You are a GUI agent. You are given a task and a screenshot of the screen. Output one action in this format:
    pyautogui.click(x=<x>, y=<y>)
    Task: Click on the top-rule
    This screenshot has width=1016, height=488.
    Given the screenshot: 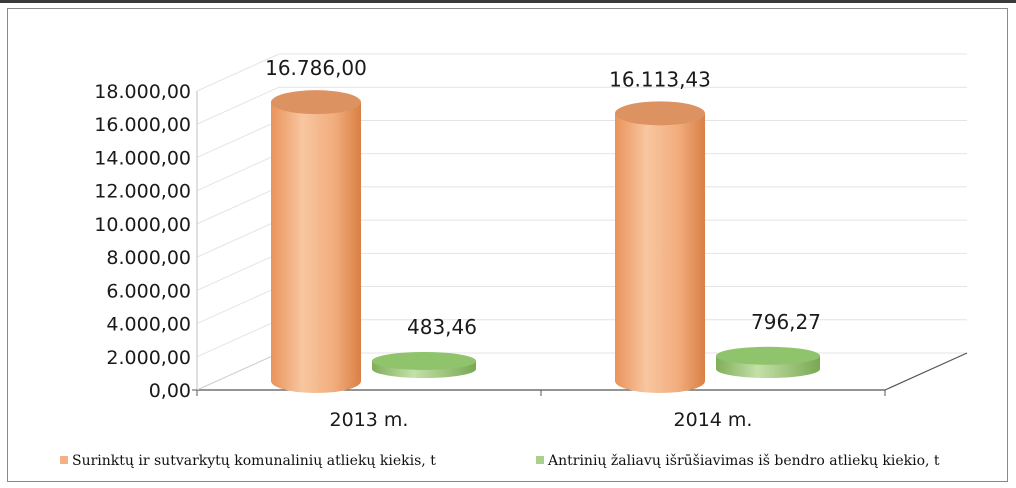 What is the action you would take?
    pyautogui.click(x=508, y=1)
    